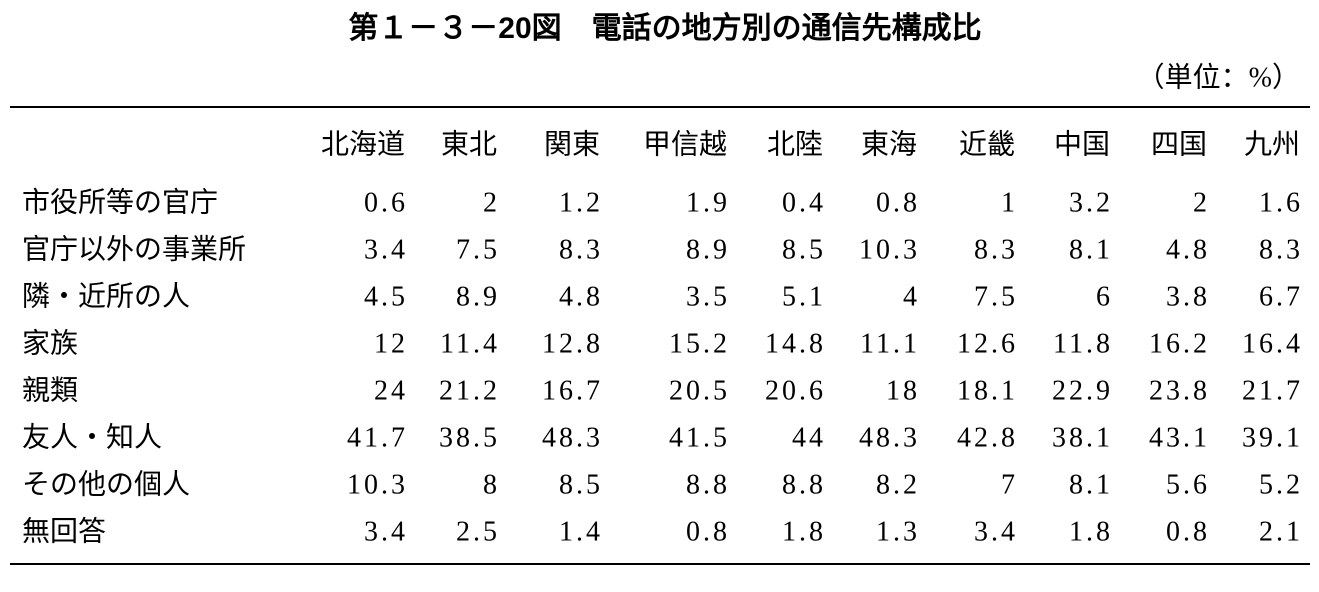  Describe the element at coordinates (469, 144) in the screenshot. I see `column-header: 東北` at that location.